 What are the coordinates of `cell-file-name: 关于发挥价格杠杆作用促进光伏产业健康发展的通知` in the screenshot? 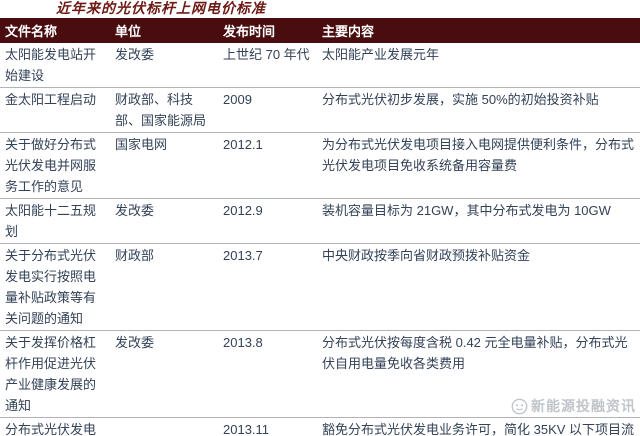 It's located at (55, 374).